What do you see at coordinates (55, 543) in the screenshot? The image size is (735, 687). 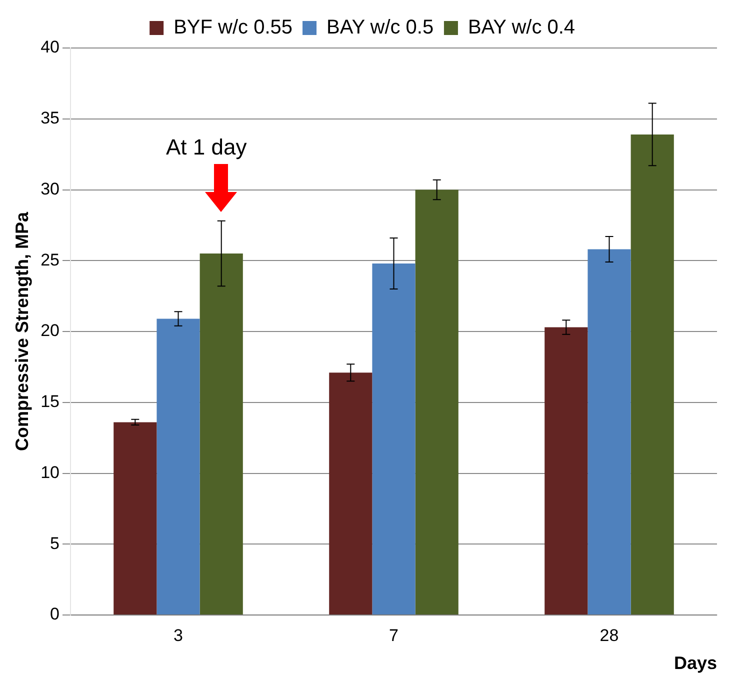 I see `y-tick-label: 5` at bounding box center [55, 543].